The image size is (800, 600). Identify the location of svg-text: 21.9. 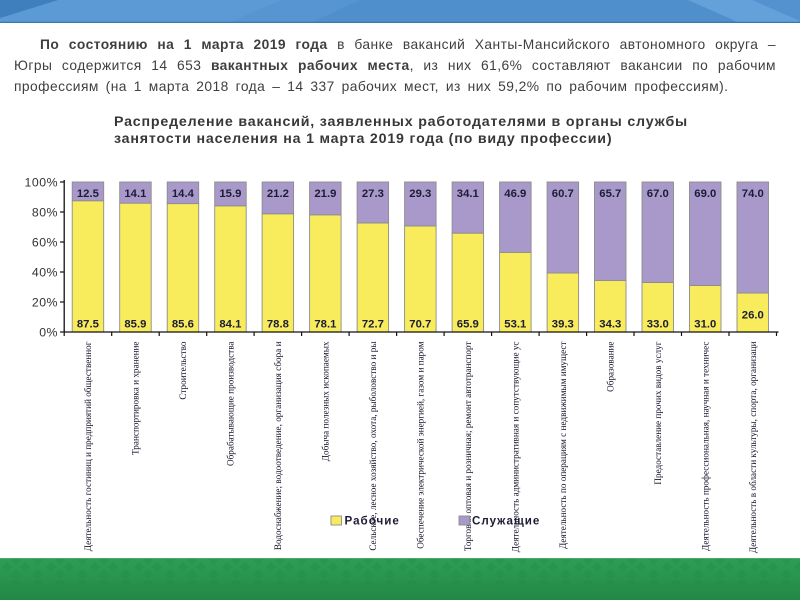
(325, 194).